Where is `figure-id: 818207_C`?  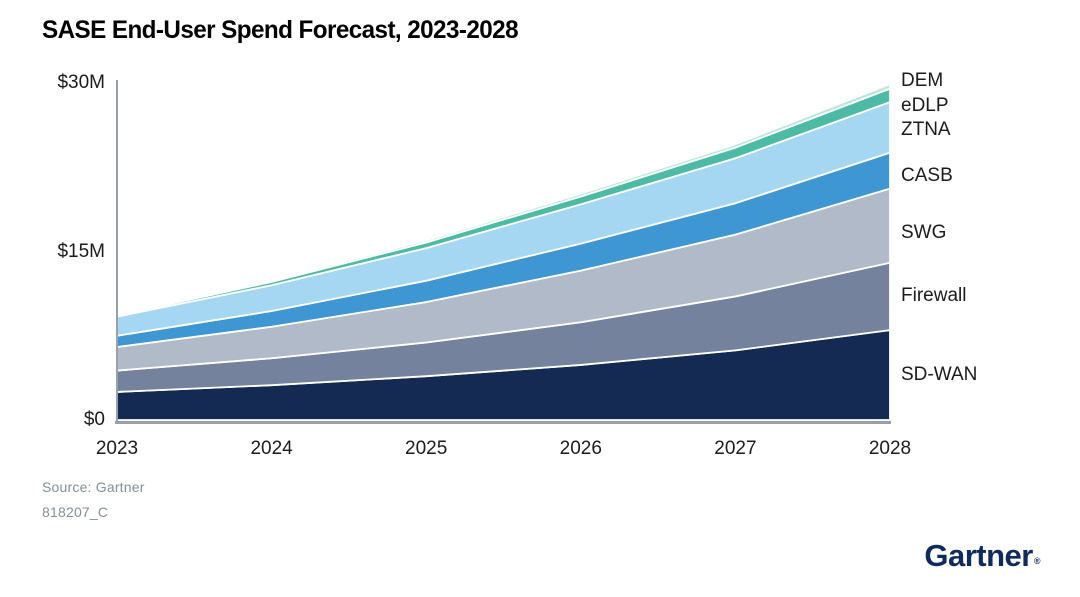
figure-id: 818207_C is located at coordinates (75, 512).